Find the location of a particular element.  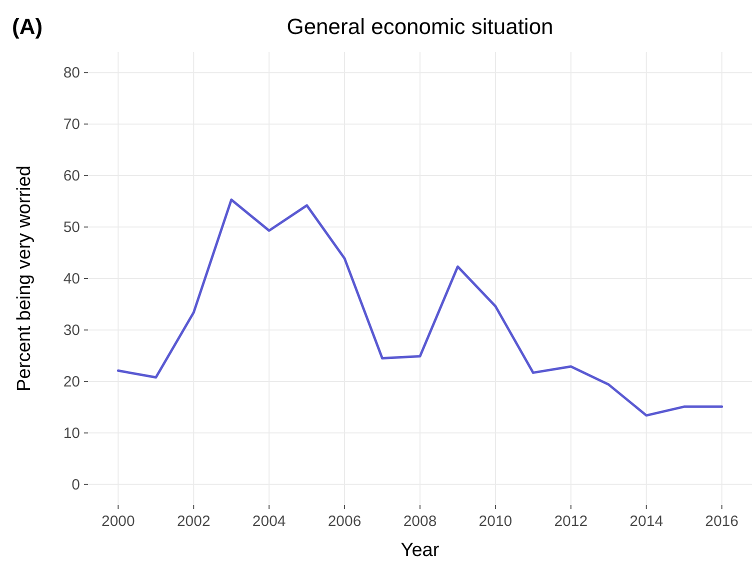

x-tick-label: 2000 is located at coordinates (118, 521).